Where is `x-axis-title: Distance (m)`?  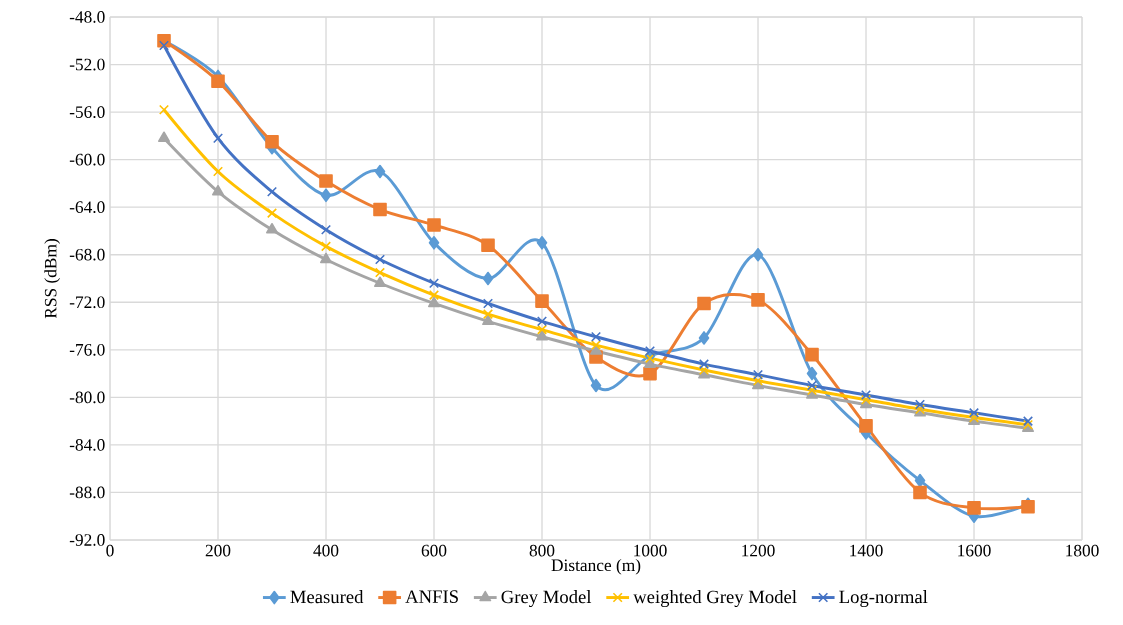
x-axis-title: Distance (m) is located at coordinates (596, 566).